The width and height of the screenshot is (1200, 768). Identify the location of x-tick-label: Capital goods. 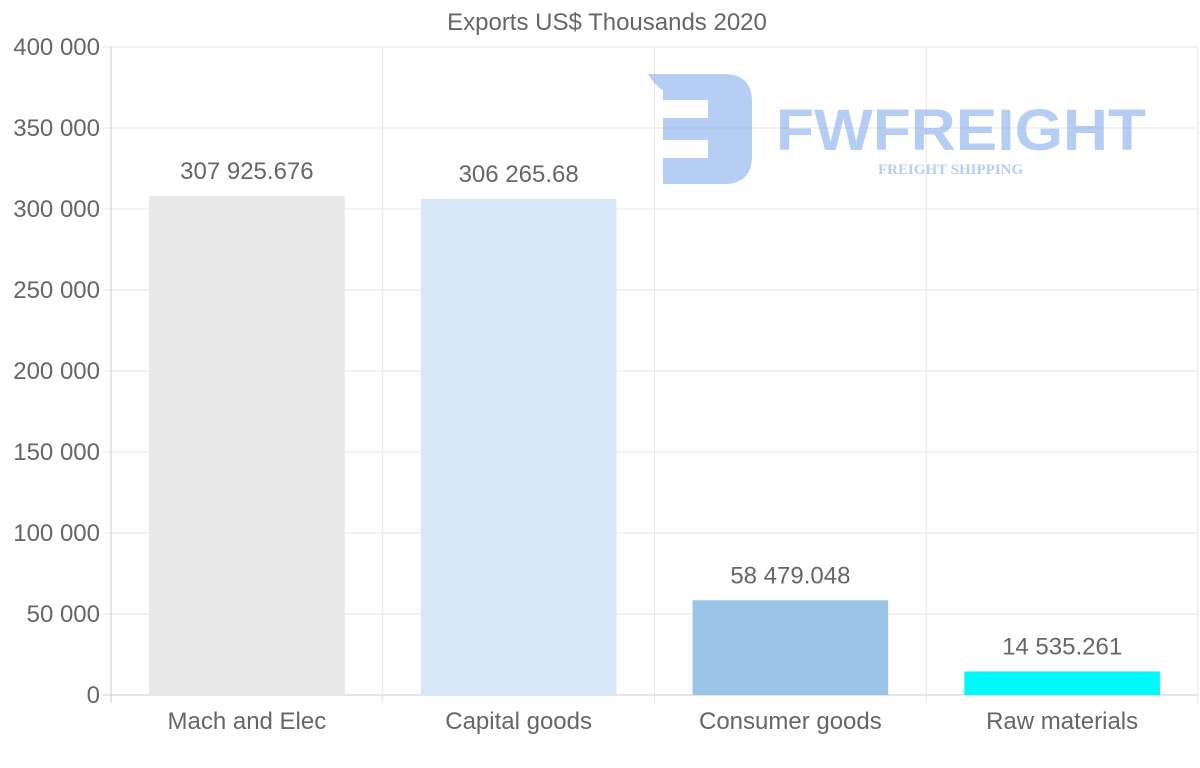
(518, 721).